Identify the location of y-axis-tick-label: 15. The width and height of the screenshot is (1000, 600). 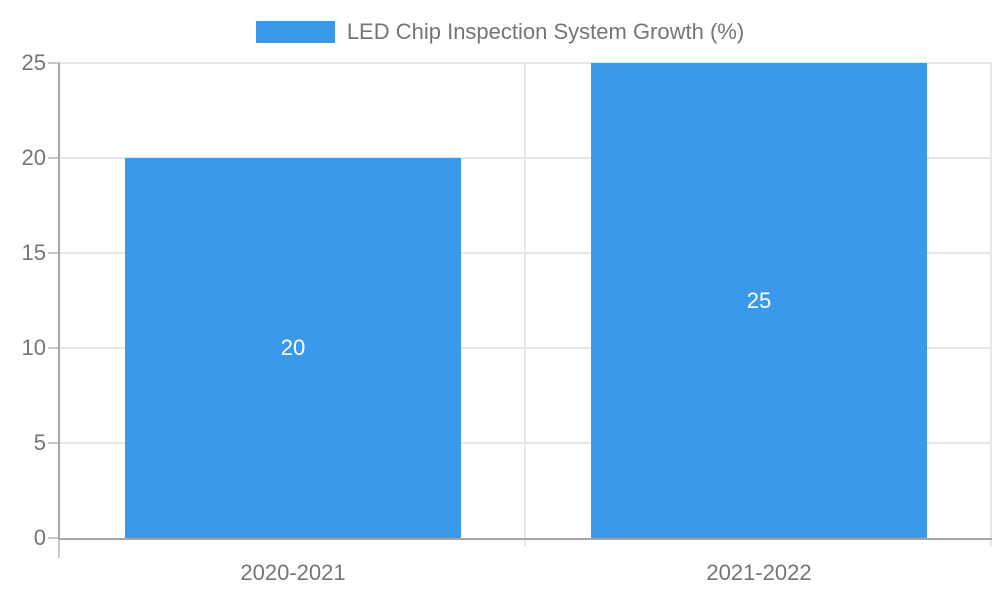
(33, 252).